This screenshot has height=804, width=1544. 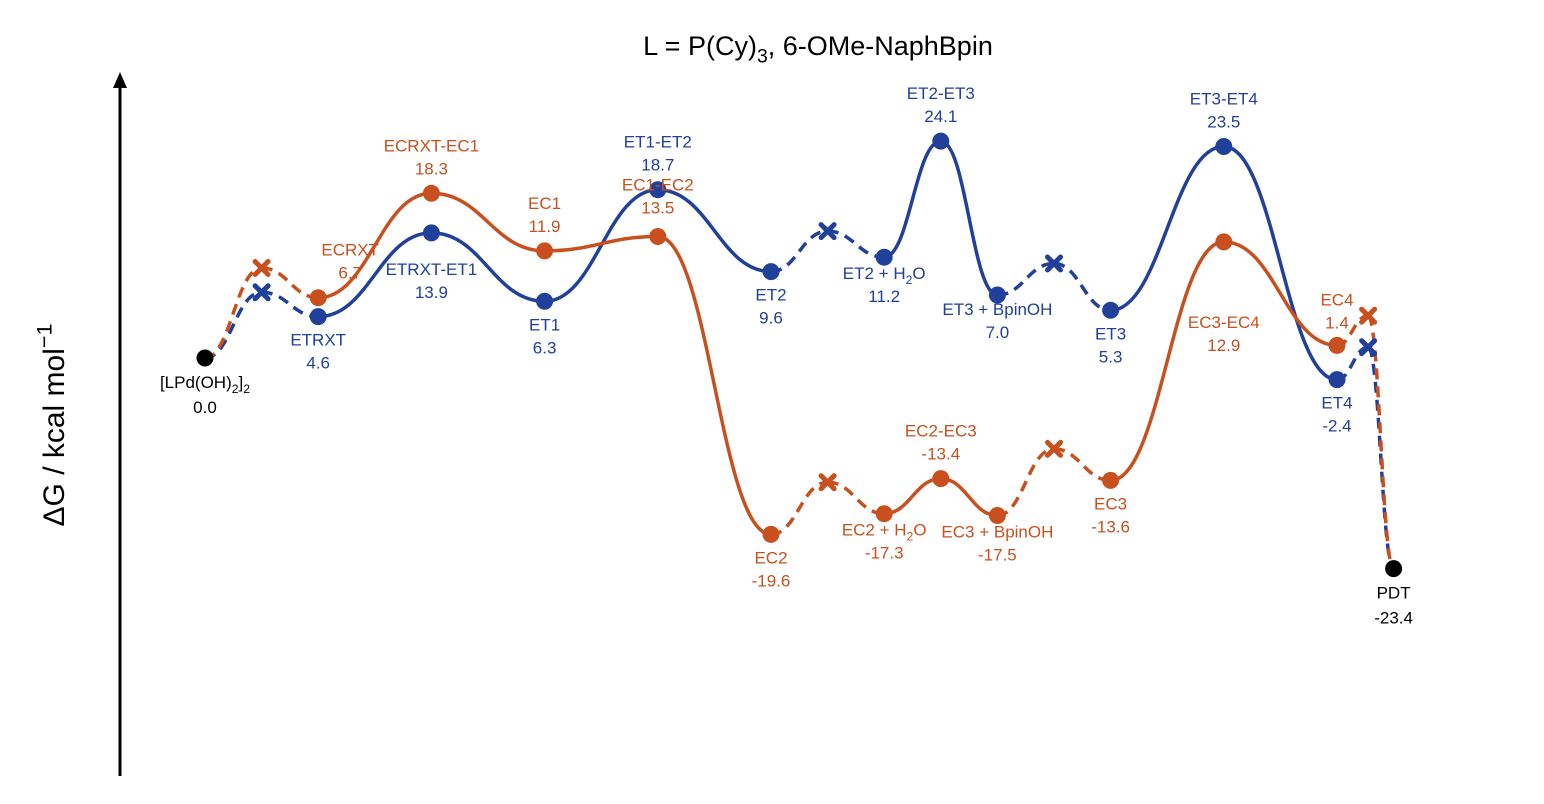 I want to click on label-et2-h2o: ET2 + H2​O, so click(x=884, y=275).